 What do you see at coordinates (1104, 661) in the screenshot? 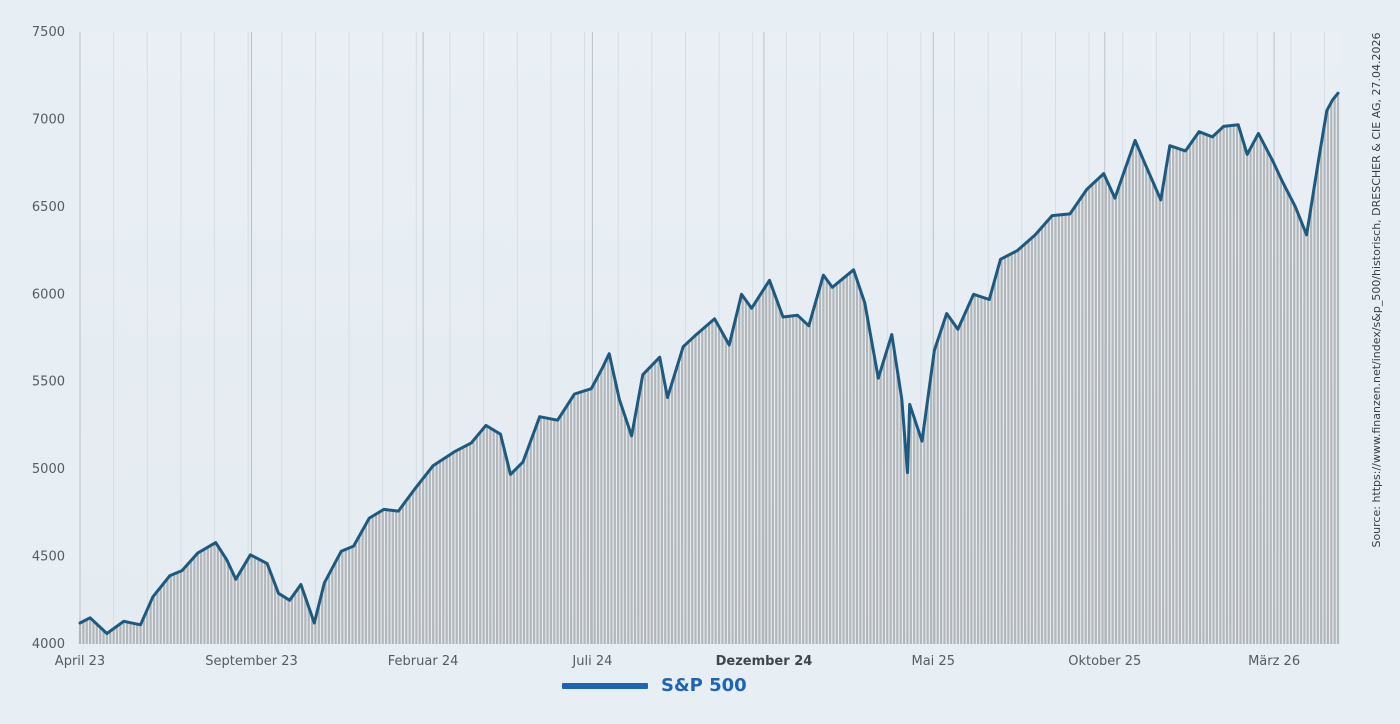
I see `x-tick-label: Oktober 25` at bounding box center [1104, 661].